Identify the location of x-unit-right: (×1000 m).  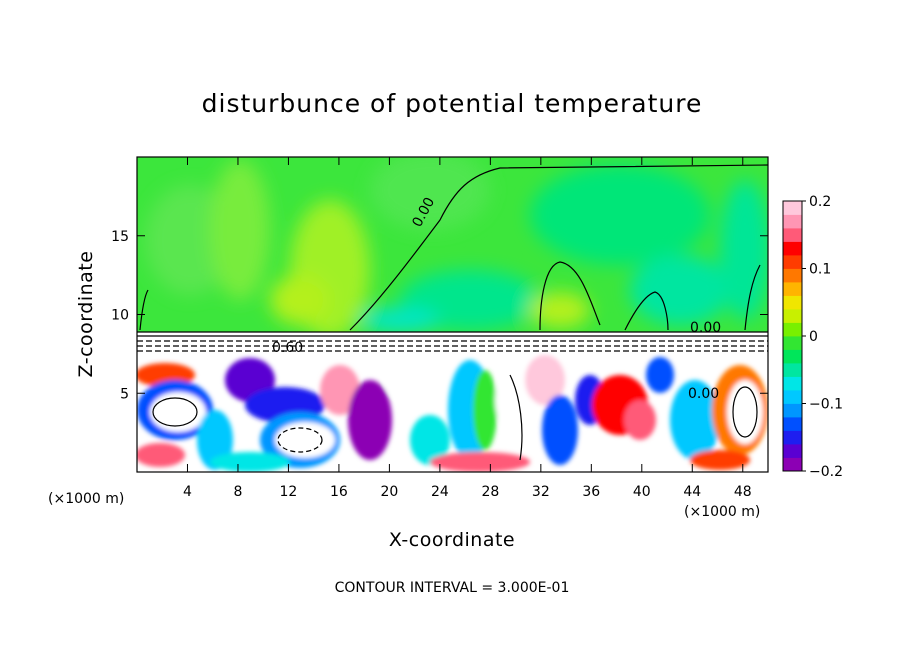
(722, 512).